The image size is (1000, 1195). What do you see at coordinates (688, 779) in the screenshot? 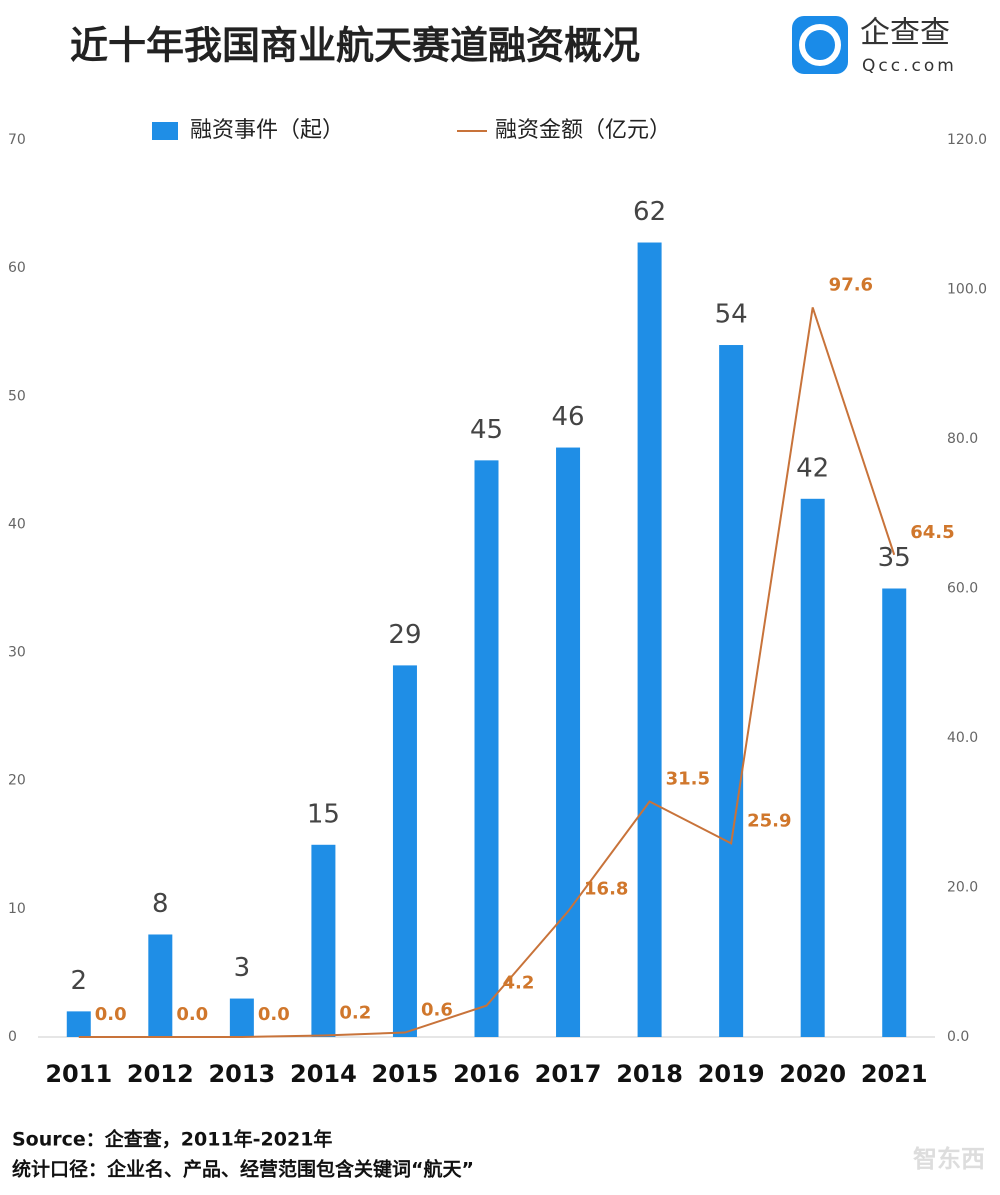
I see `line-label: 31.5` at bounding box center [688, 779].